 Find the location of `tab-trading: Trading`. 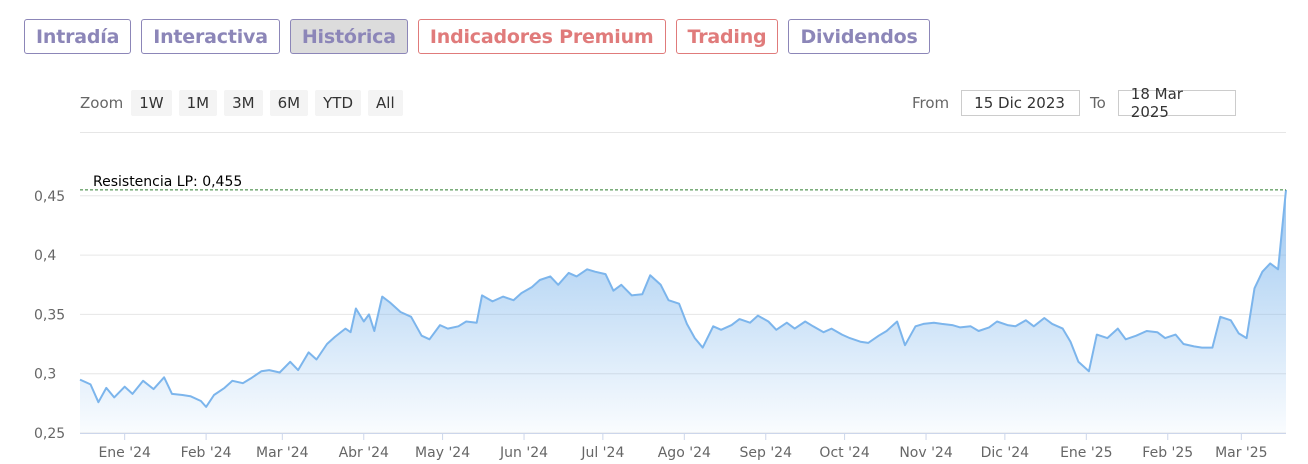

tab-trading: Trading is located at coordinates (727, 36).